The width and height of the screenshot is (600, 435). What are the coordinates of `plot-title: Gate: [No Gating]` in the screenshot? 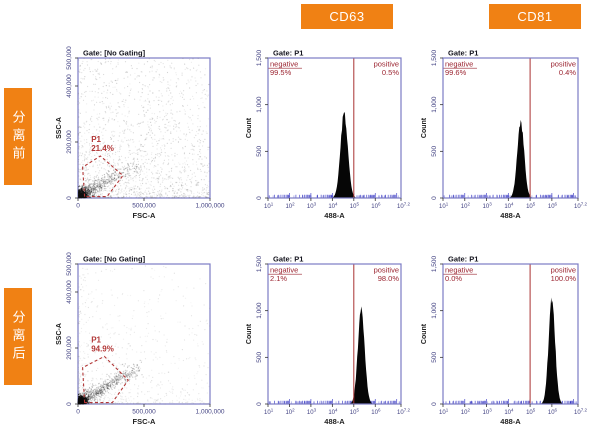 It's located at (114, 259).